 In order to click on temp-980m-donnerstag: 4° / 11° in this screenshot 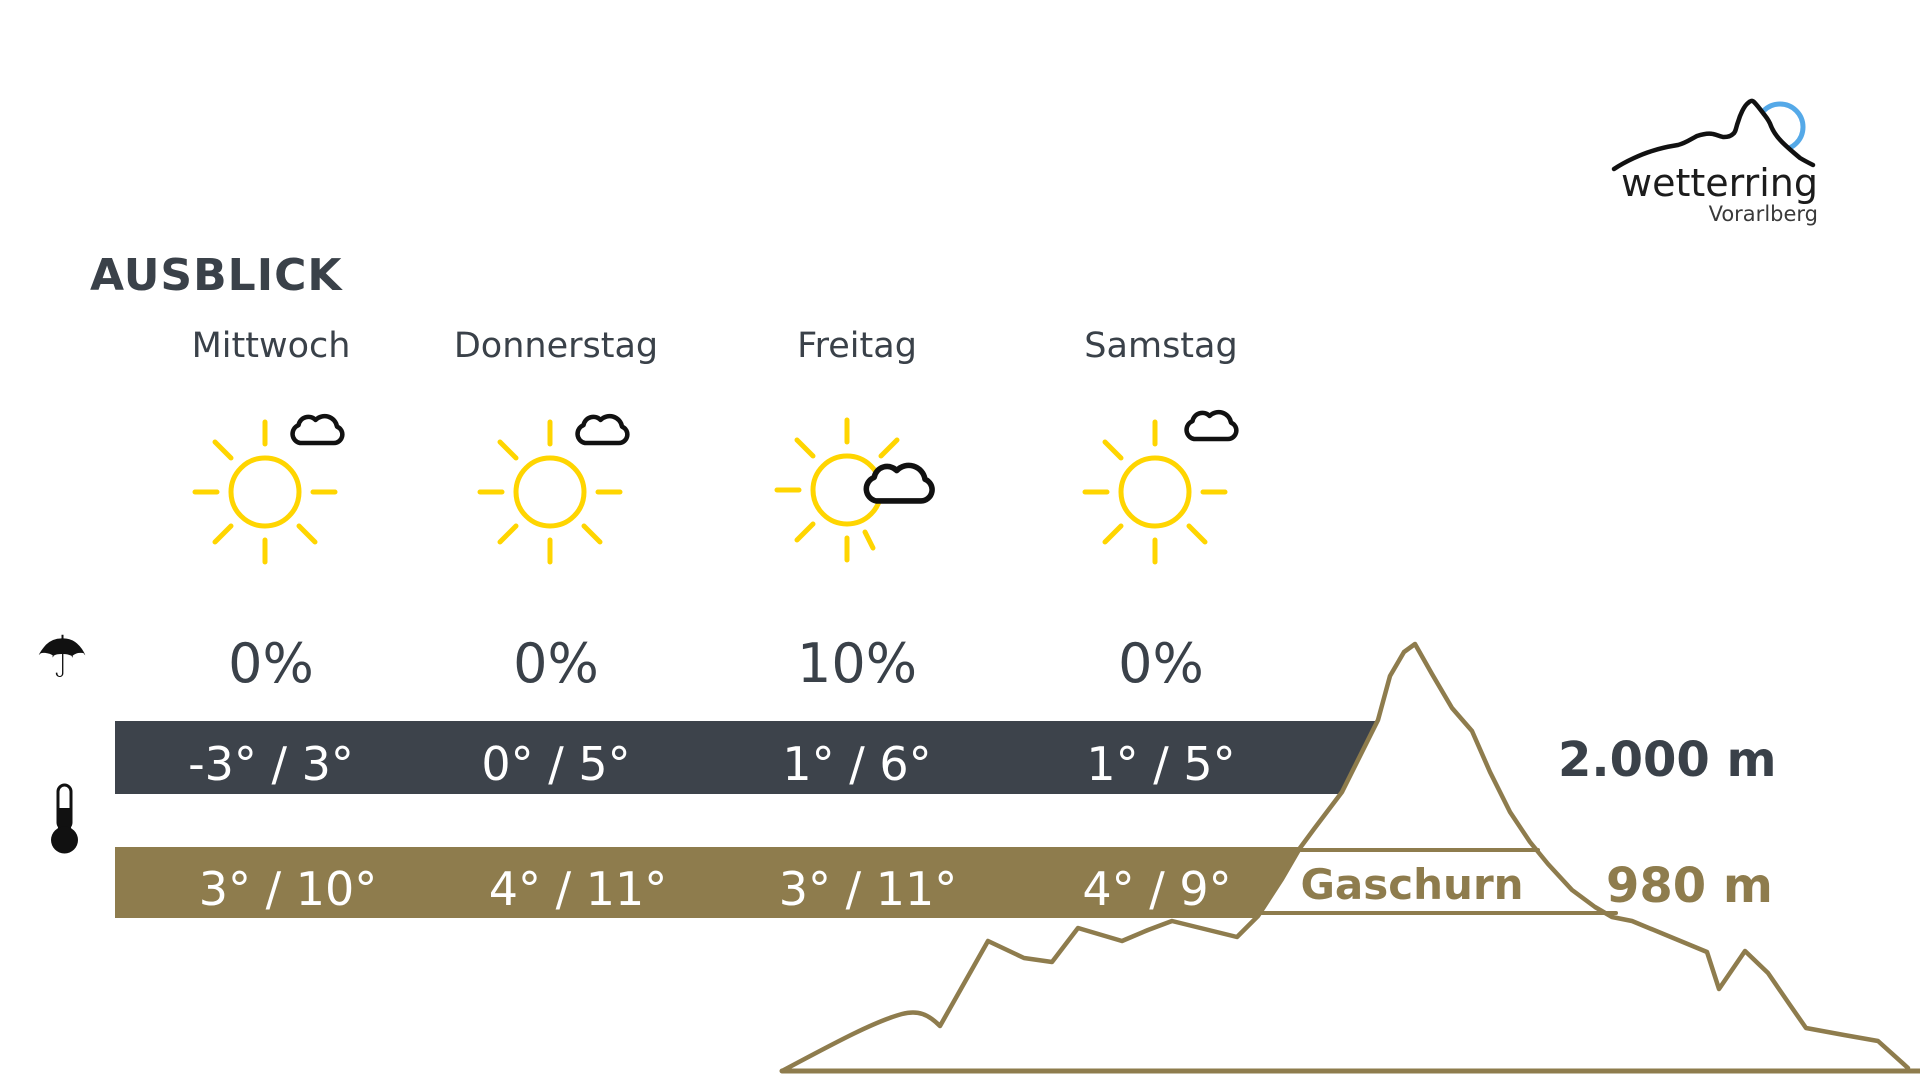, I will do `click(578, 889)`.